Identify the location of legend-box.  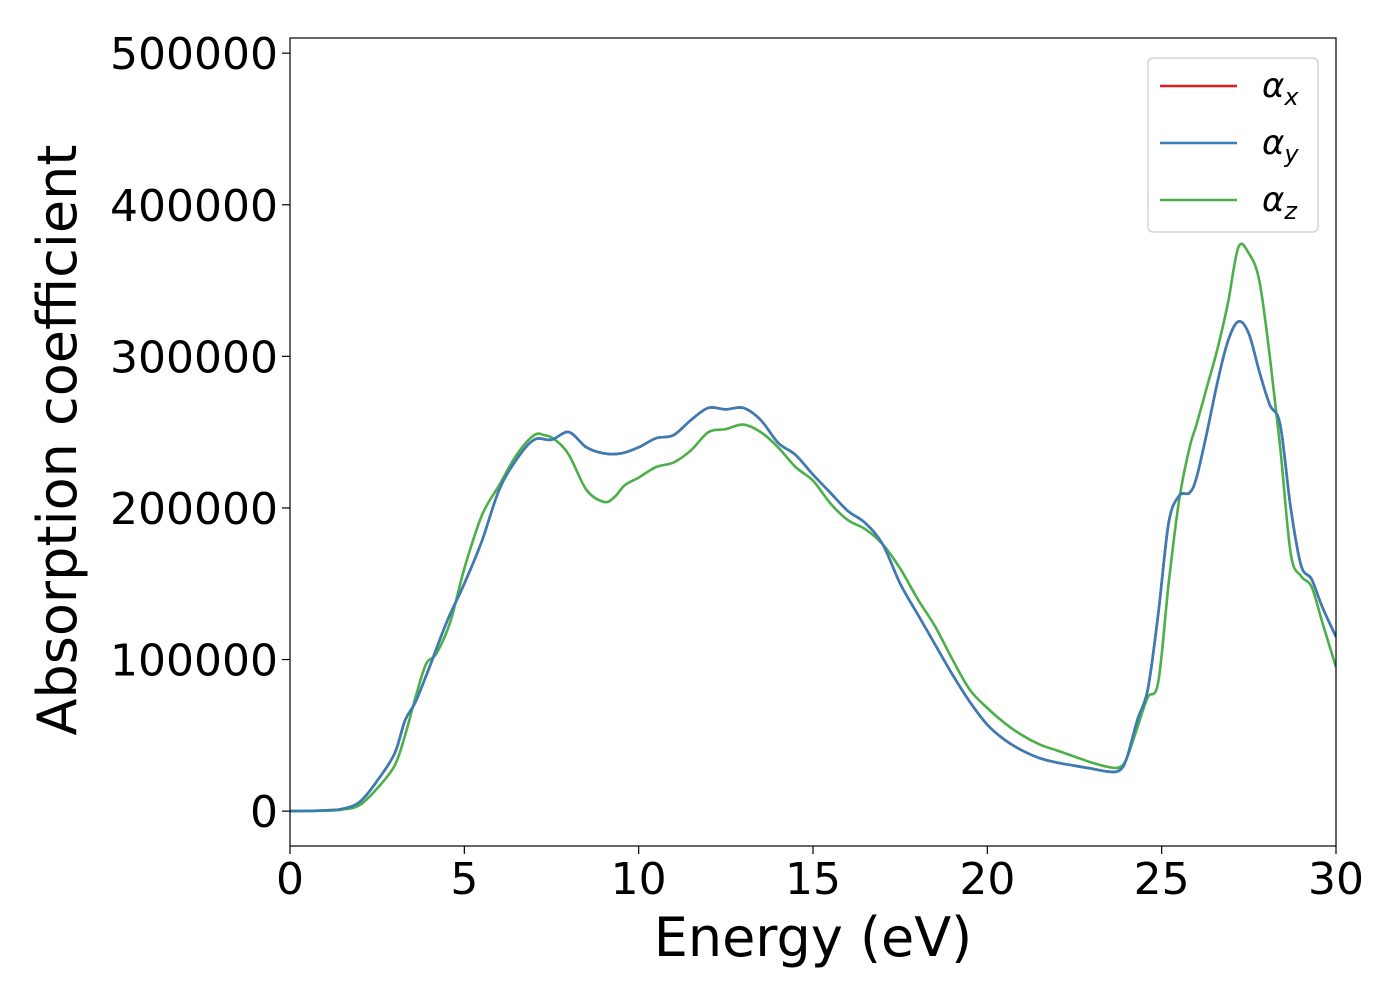
(1233, 145).